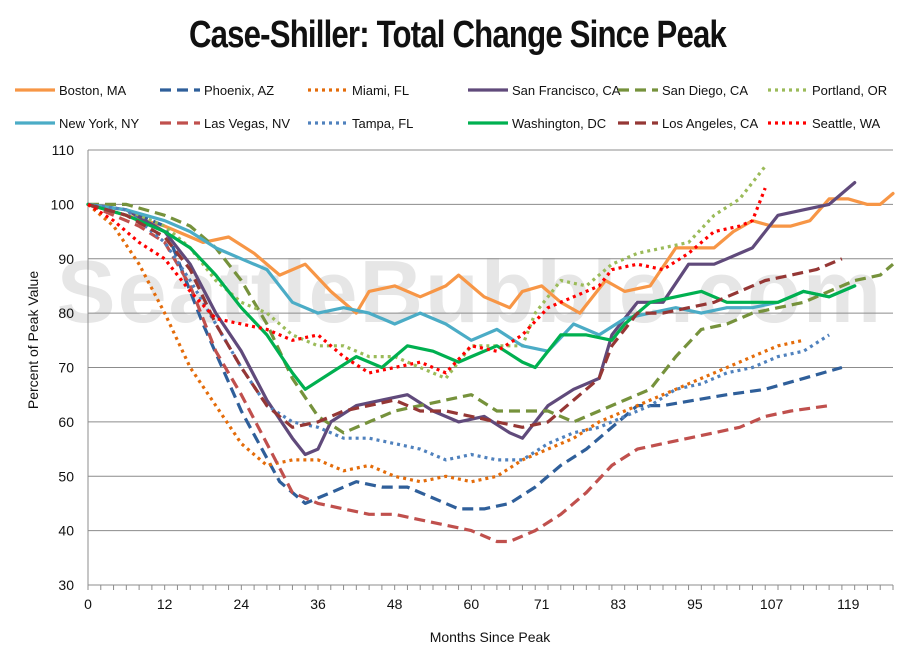  I want to click on legend-label: Tampa, FL, so click(382, 123).